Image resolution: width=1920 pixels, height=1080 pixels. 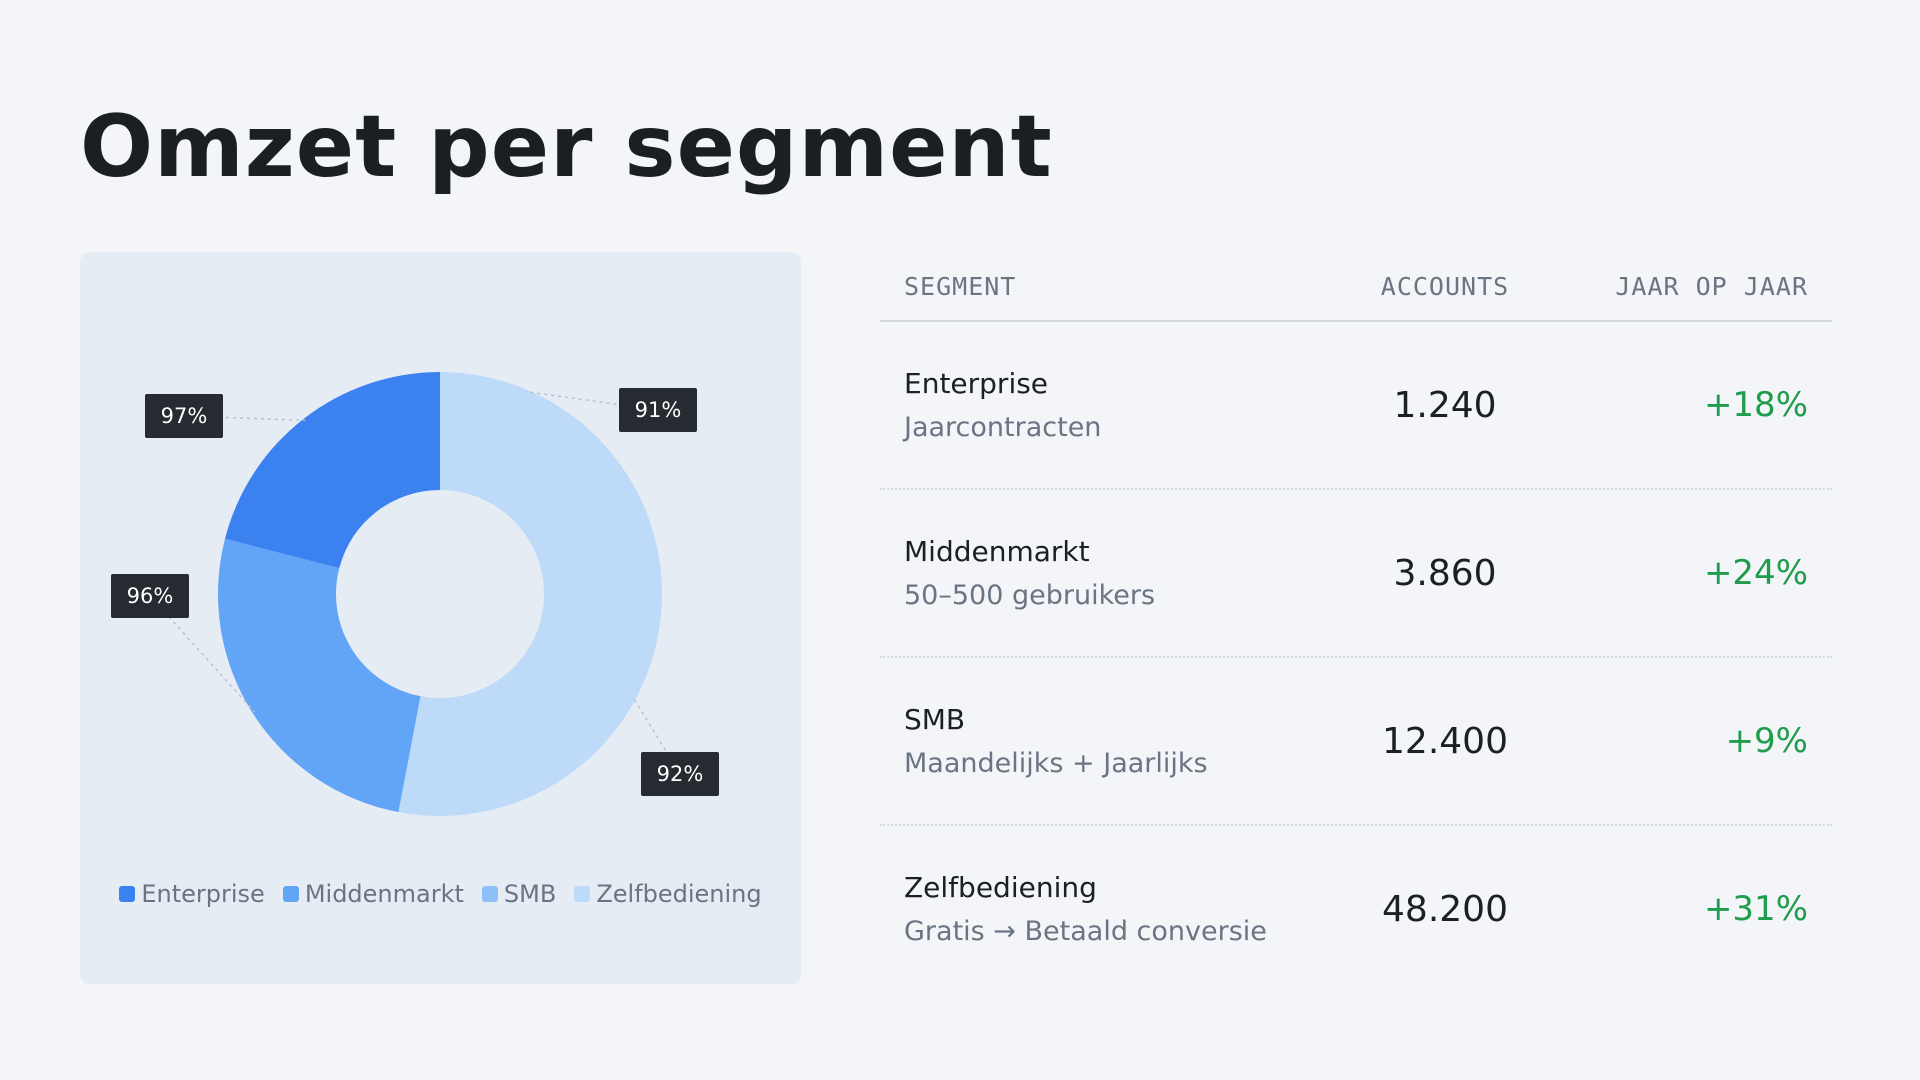 What do you see at coordinates (997, 551) in the screenshot?
I see `segment-name: Middenmarkt` at bounding box center [997, 551].